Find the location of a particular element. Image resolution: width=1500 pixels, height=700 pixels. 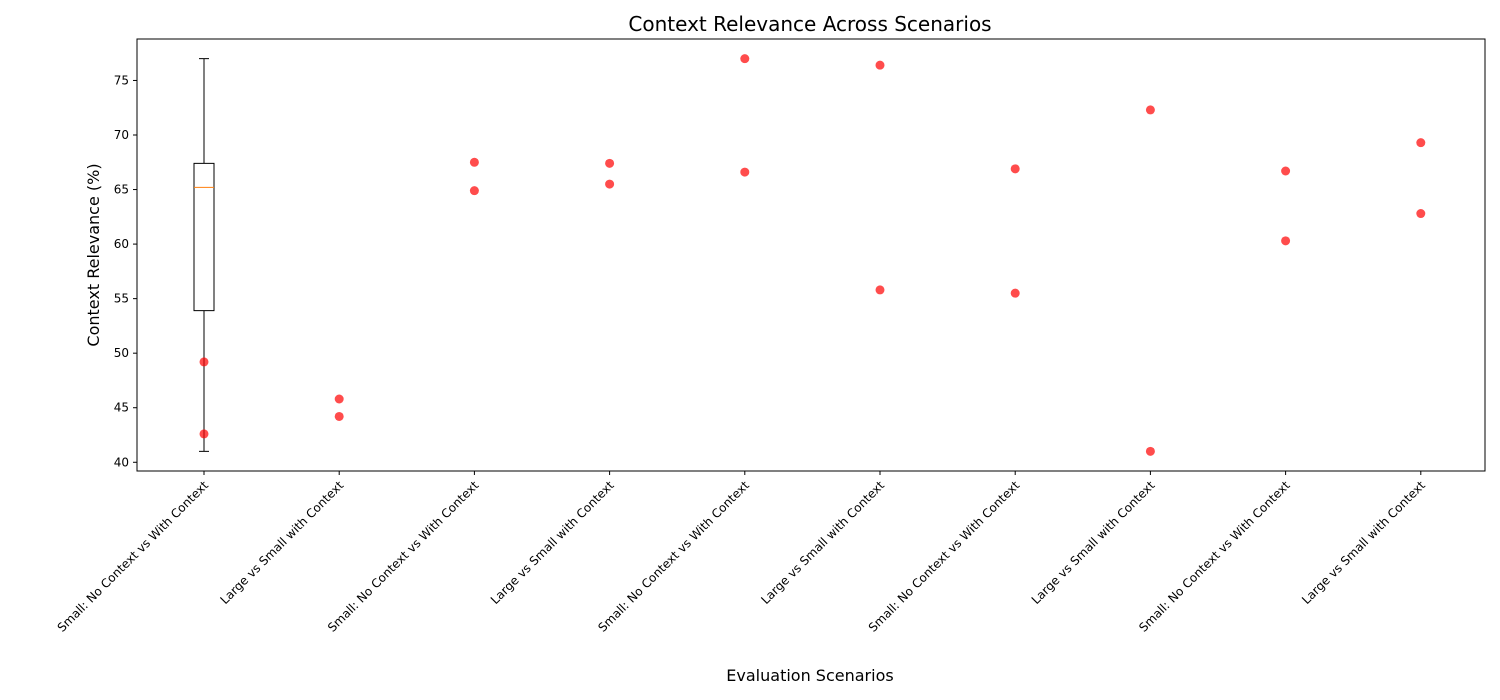

y-tick-label: 70 is located at coordinates (121, 135).